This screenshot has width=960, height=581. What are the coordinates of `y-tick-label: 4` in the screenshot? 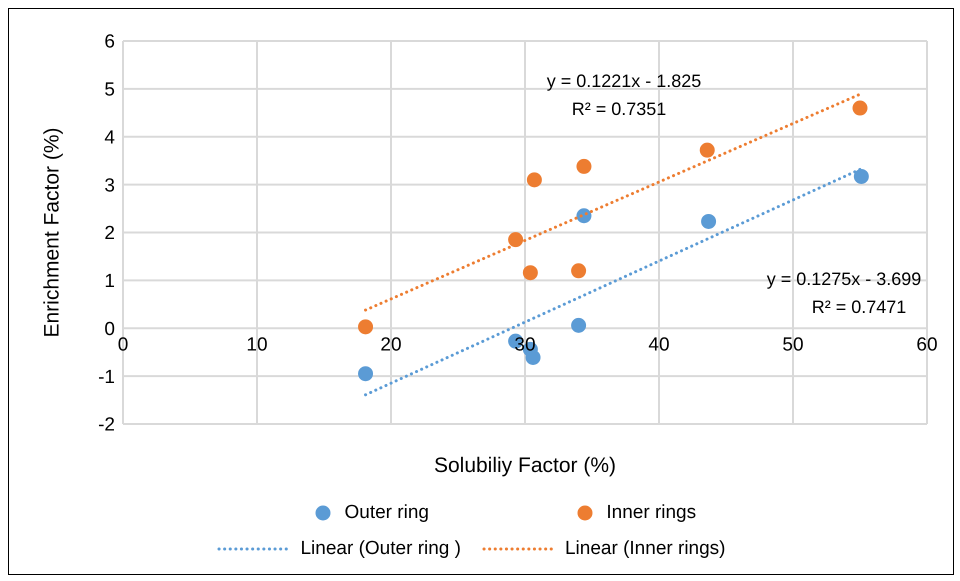 It's located at (110, 137).